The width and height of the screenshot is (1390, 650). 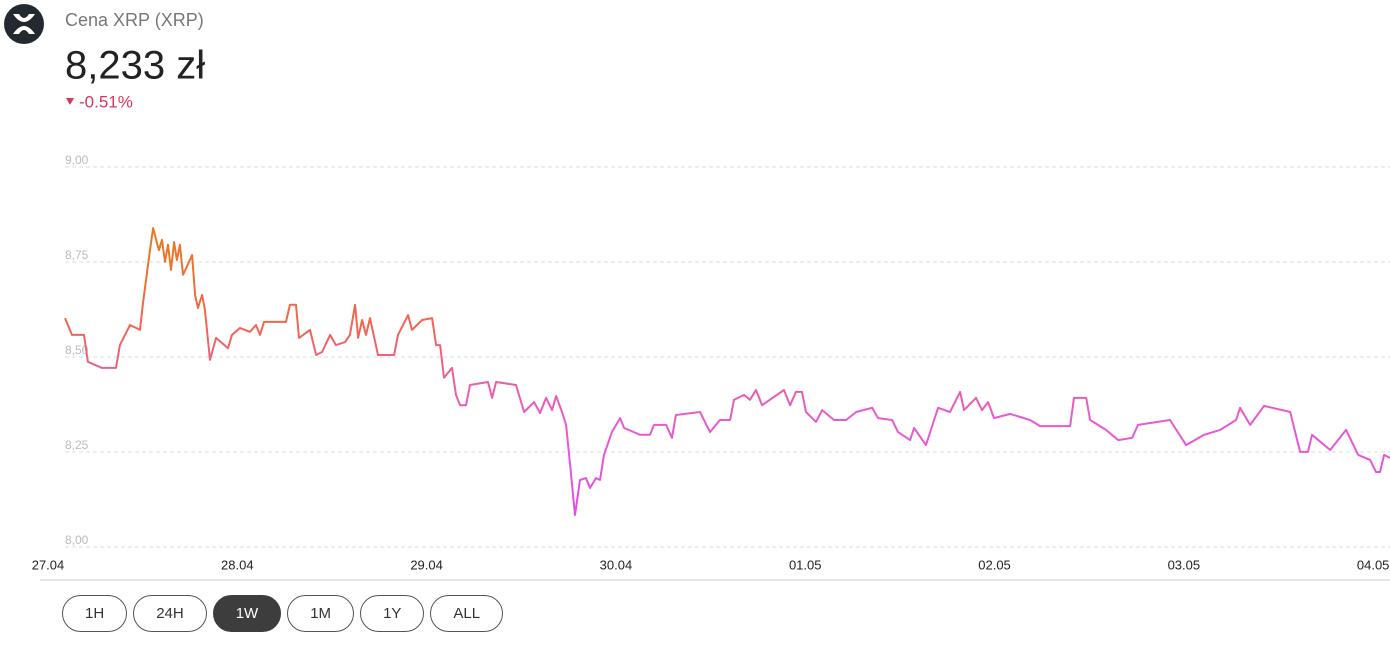 I want to click on x-tick-label: 03.05, so click(x=1184, y=564).